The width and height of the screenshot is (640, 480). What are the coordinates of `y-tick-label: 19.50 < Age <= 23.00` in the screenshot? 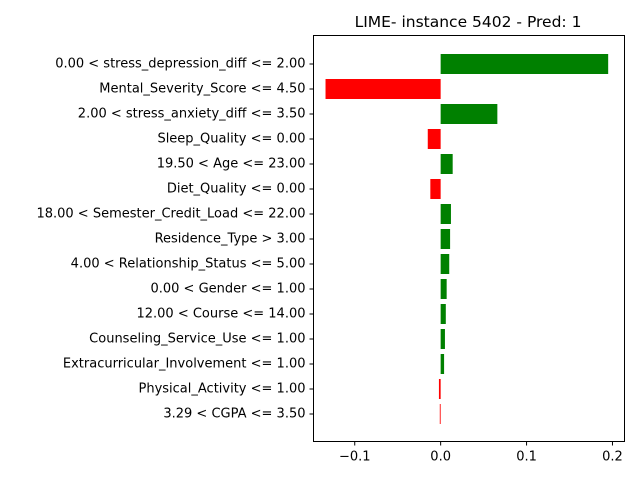 It's located at (231, 164).